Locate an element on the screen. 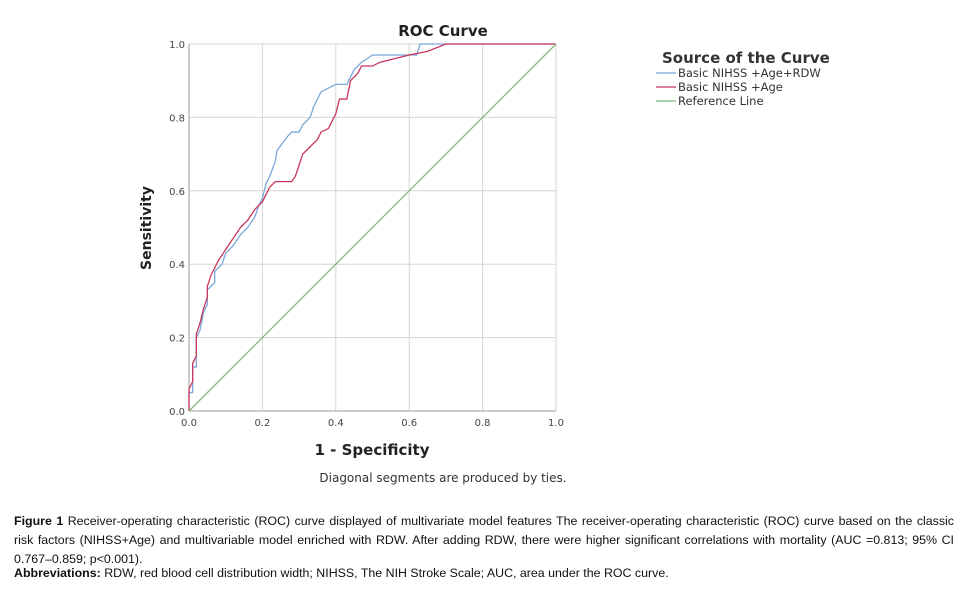 The image size is (969, 596). x-tick-label: 0.0 is located at coordinates (189, 423).